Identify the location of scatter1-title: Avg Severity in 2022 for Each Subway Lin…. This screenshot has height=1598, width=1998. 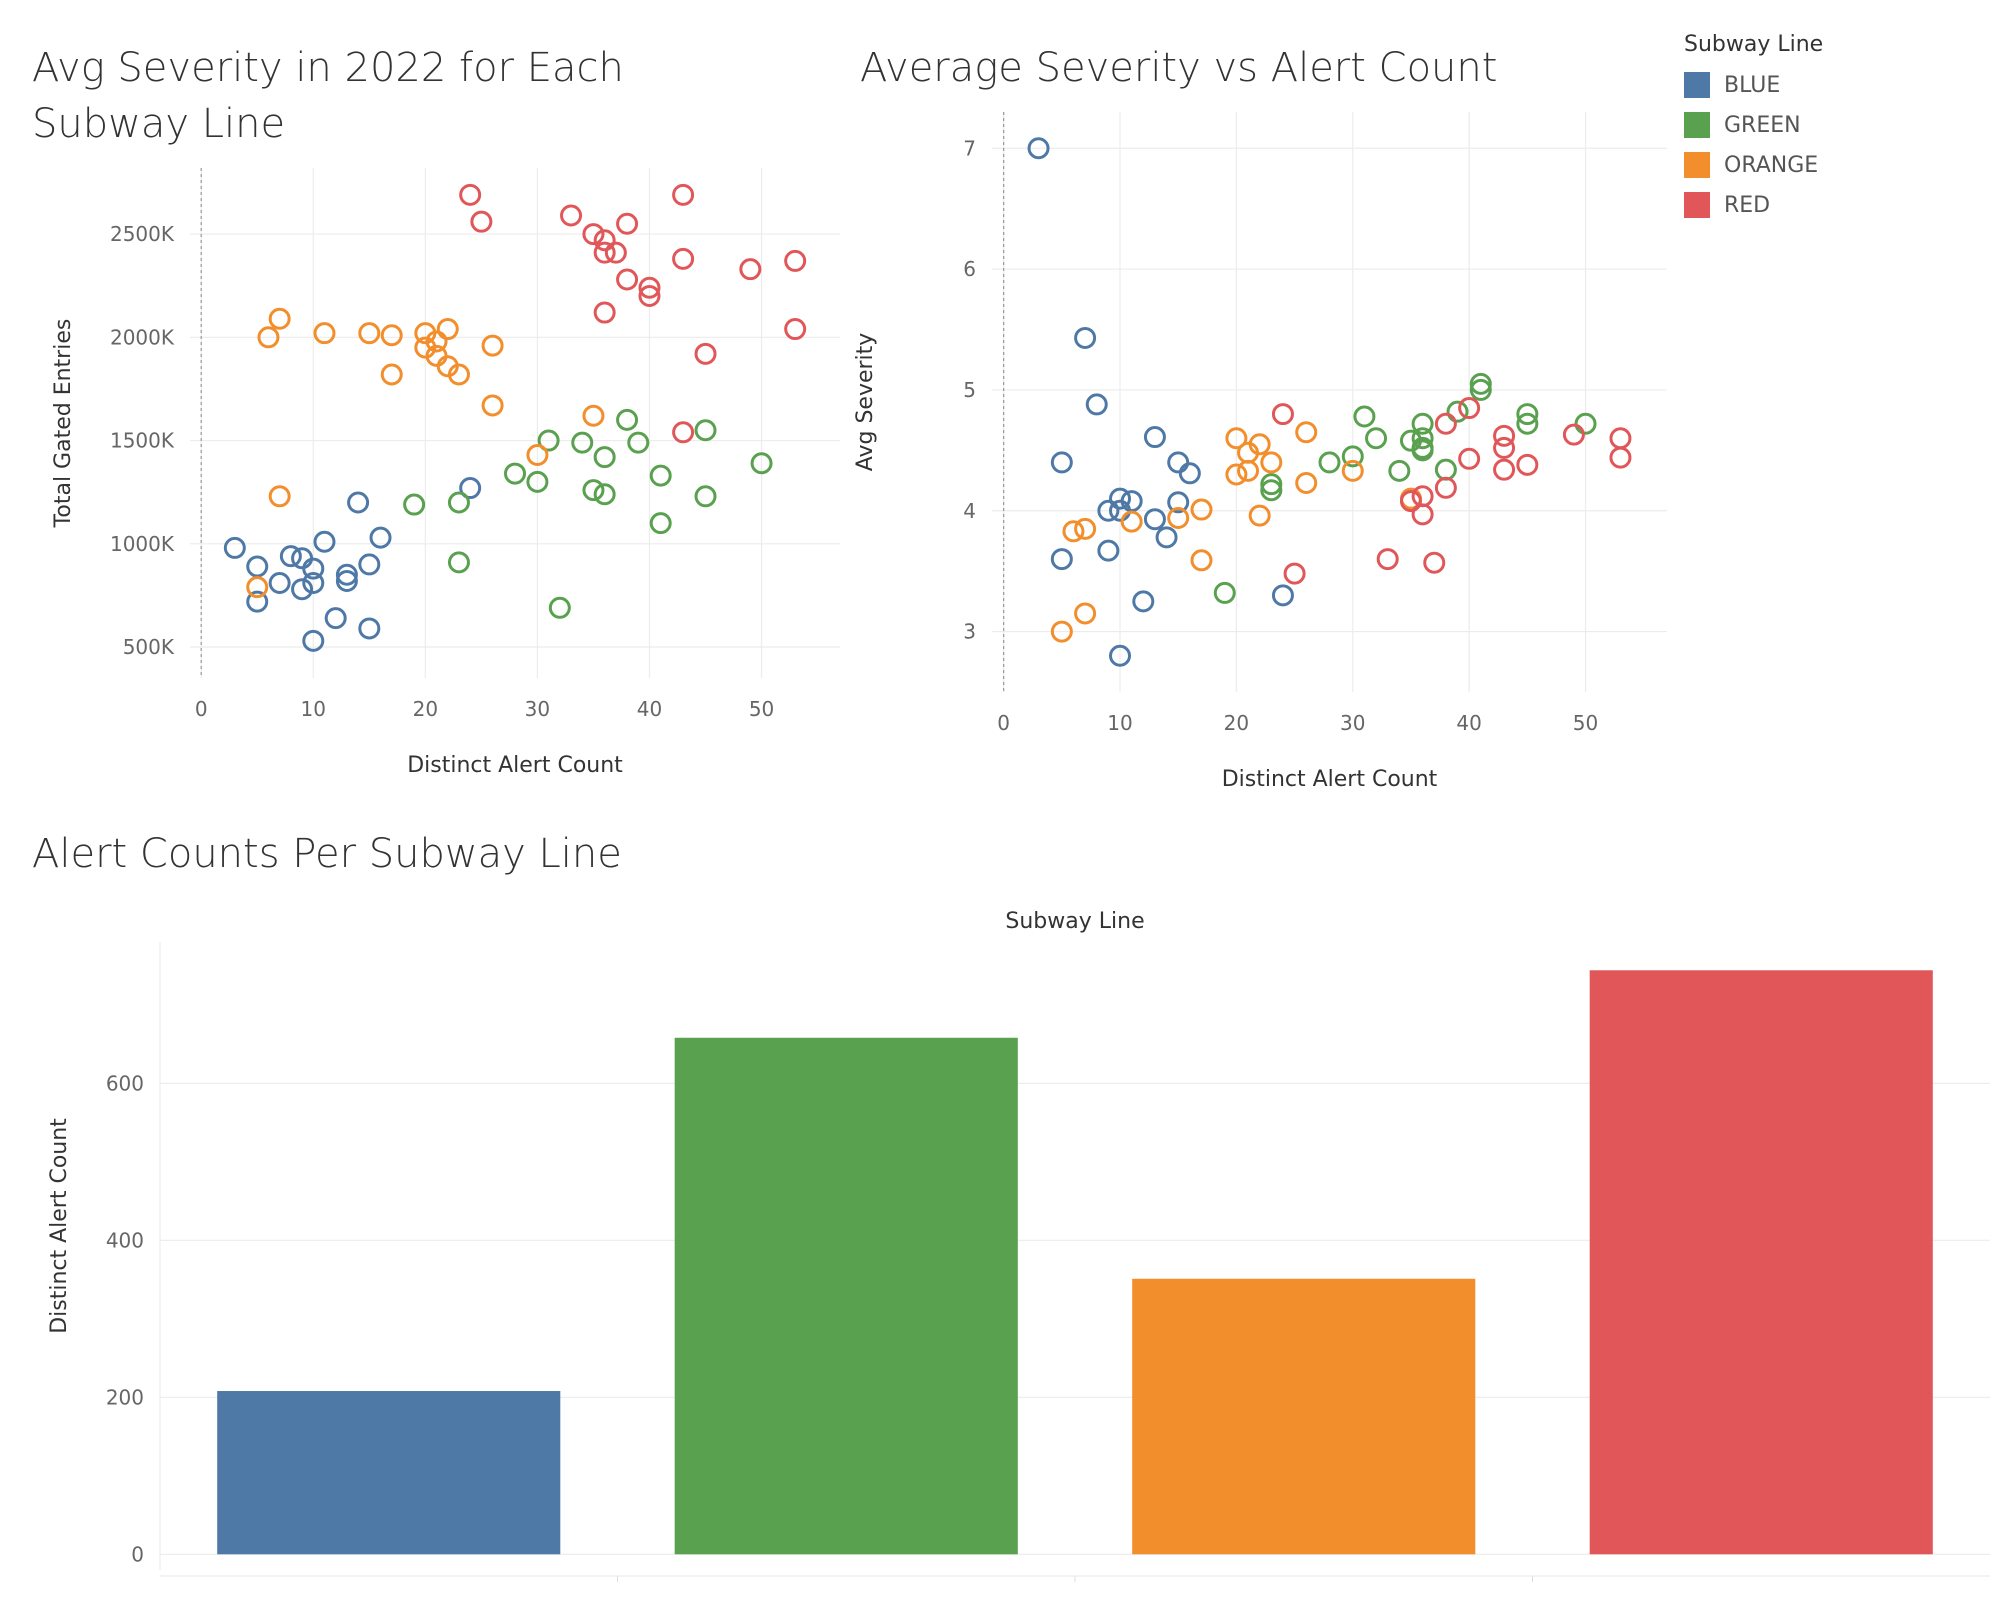
(328, 96).